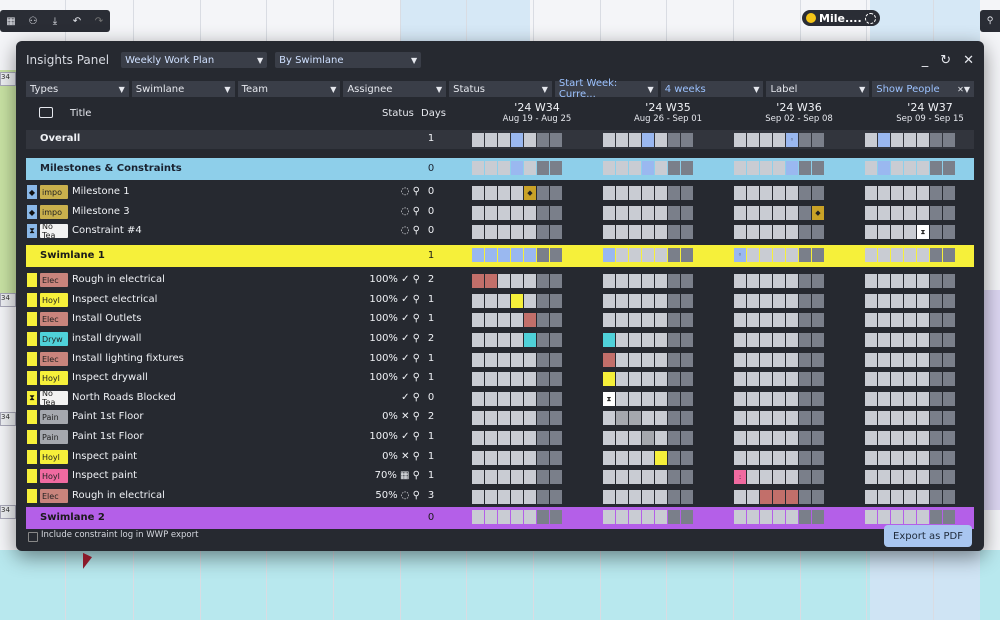 Image resolution: width=1000 pixels, height=620 pixels. Describe the element at coordinates (410, 230) in the screenshot. I see `row-status: ◌ ⚲` at that location.